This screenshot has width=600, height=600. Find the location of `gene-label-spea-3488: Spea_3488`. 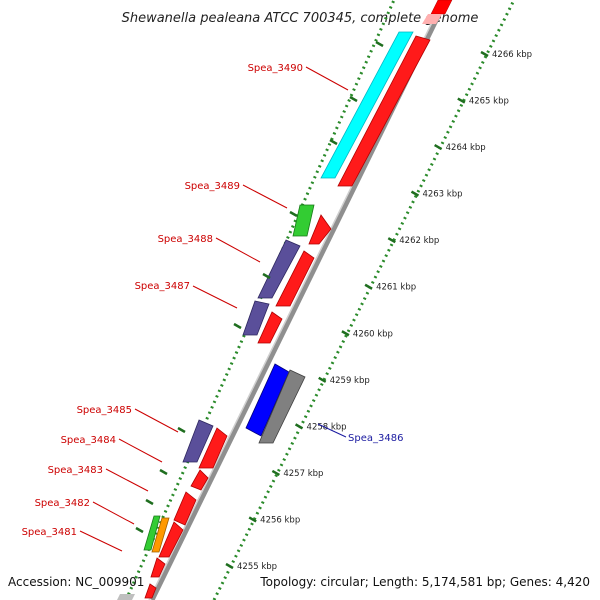

gene-label-spea-3488: Spea_3488 is located at coordinates (185, 239).